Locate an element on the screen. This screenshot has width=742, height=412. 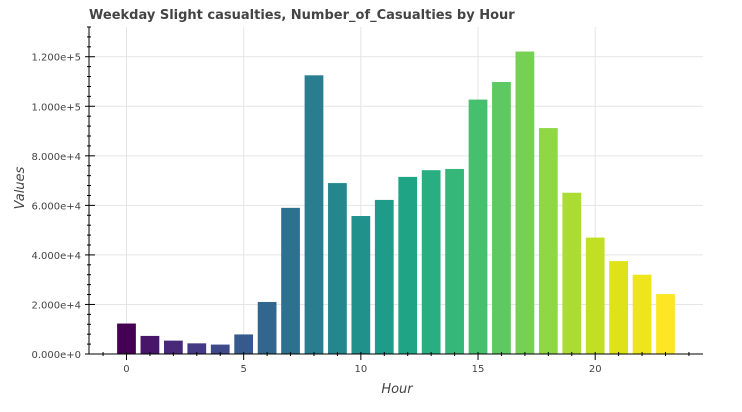
y-tick-label: 2.000e+4 is located at coordinates (56, 305).